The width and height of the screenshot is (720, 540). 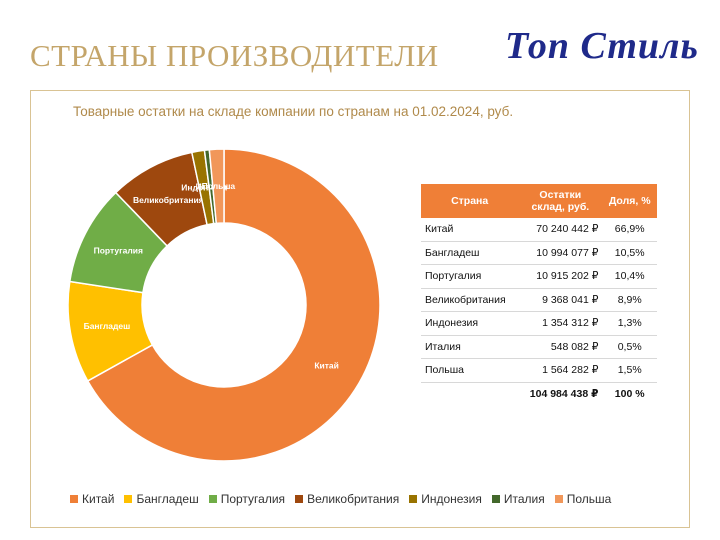 I want to click on cell-country: Польша, so click(x=470, y=370).